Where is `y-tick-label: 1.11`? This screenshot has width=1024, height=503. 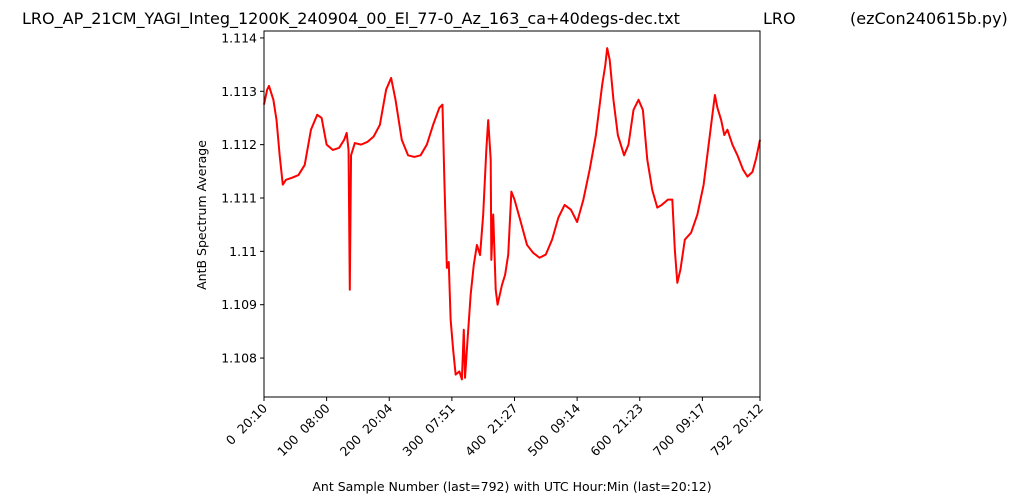
y-tick-label: 1.11 is located at coordinates (243, 251).